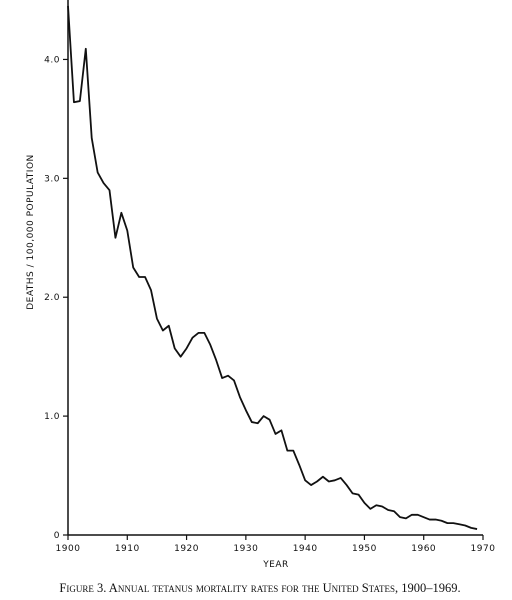  What do you see at coordinates (52, 179) in the screenshot?
I see `y-tick-label: 3.0` at bounding box center [52, 179].